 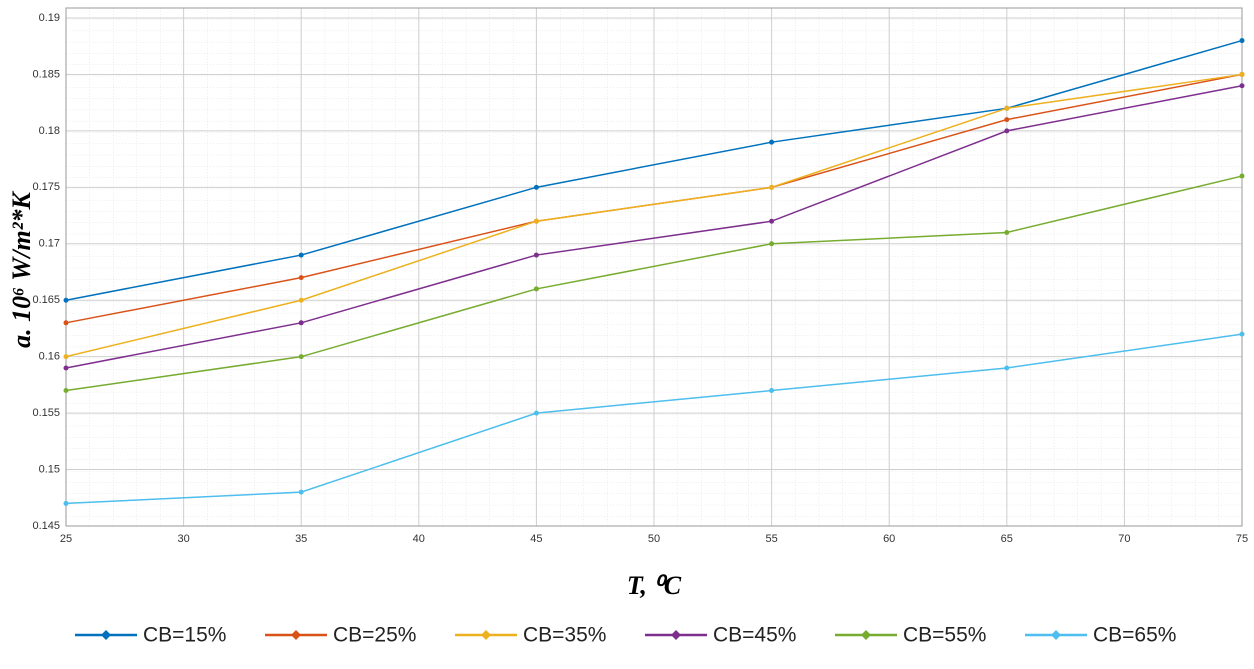 I want to click on legend-label: CB=45%, so click(x=754, y=635).